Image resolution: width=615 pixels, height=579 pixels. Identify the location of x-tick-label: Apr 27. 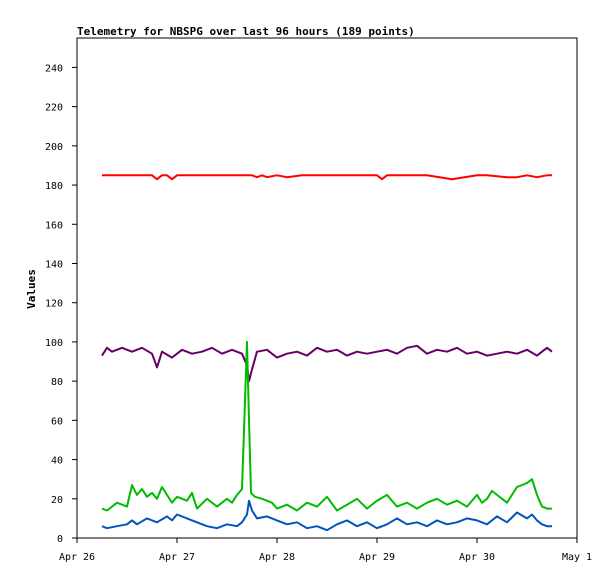
(177, 557).